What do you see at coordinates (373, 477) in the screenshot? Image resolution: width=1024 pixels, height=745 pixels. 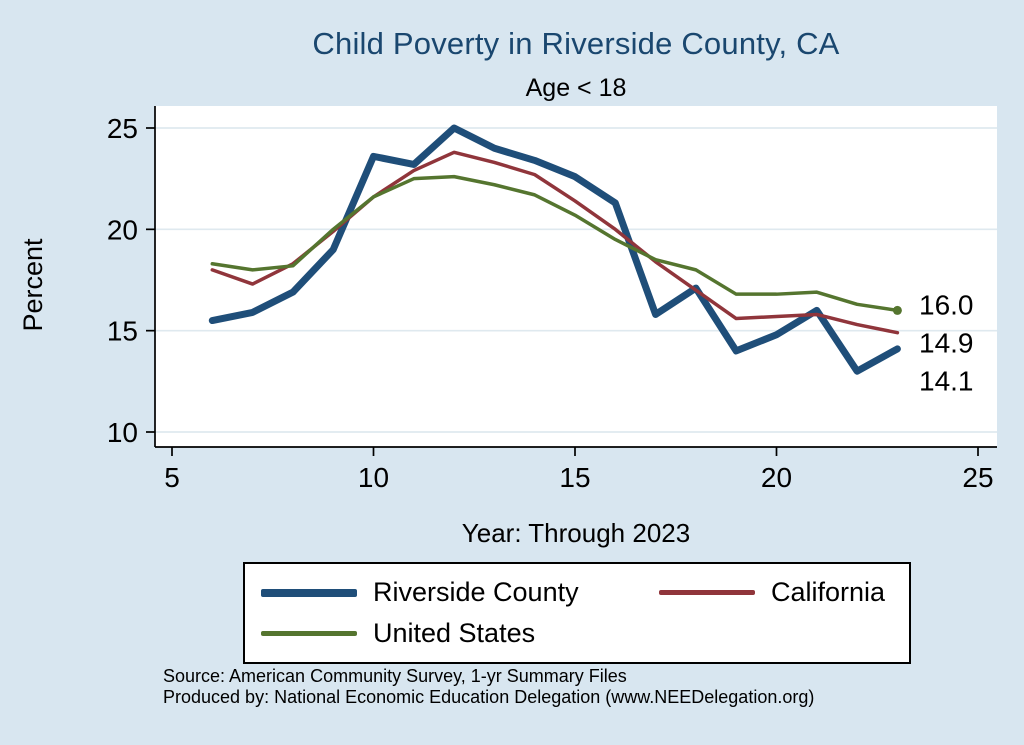 I see `x-tick-label: 10` at bounding box center [373, 477].